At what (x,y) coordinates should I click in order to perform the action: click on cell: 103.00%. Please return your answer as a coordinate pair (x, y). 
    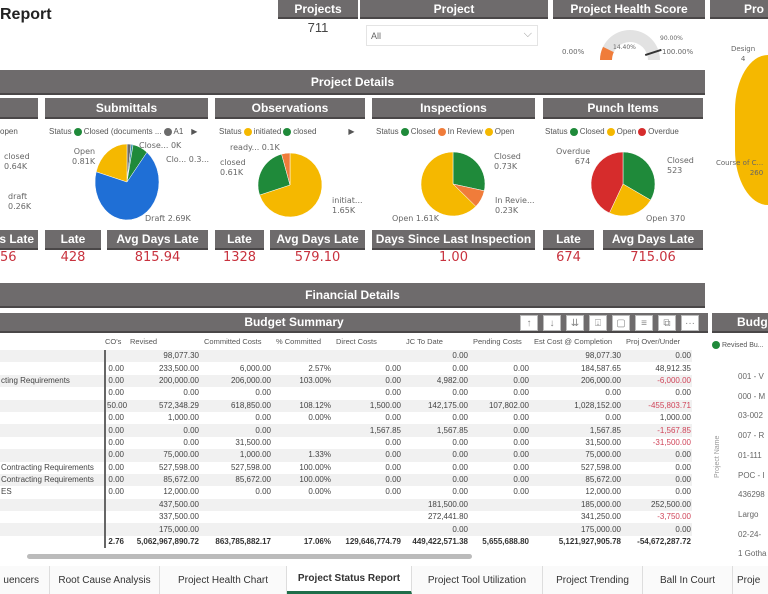
    Looking at the image, I should click on (302, 381).